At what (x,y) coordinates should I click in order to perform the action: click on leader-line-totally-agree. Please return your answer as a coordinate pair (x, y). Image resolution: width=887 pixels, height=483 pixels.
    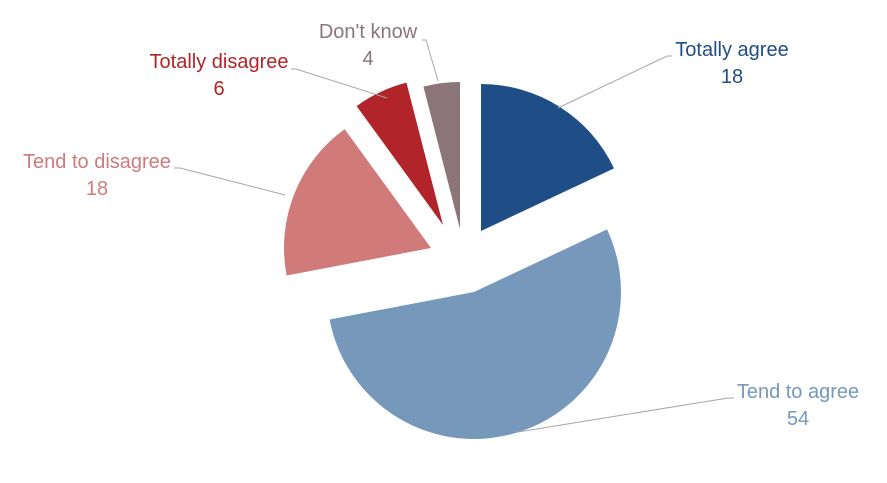
    Looking at the image, I should click on (614, 82).